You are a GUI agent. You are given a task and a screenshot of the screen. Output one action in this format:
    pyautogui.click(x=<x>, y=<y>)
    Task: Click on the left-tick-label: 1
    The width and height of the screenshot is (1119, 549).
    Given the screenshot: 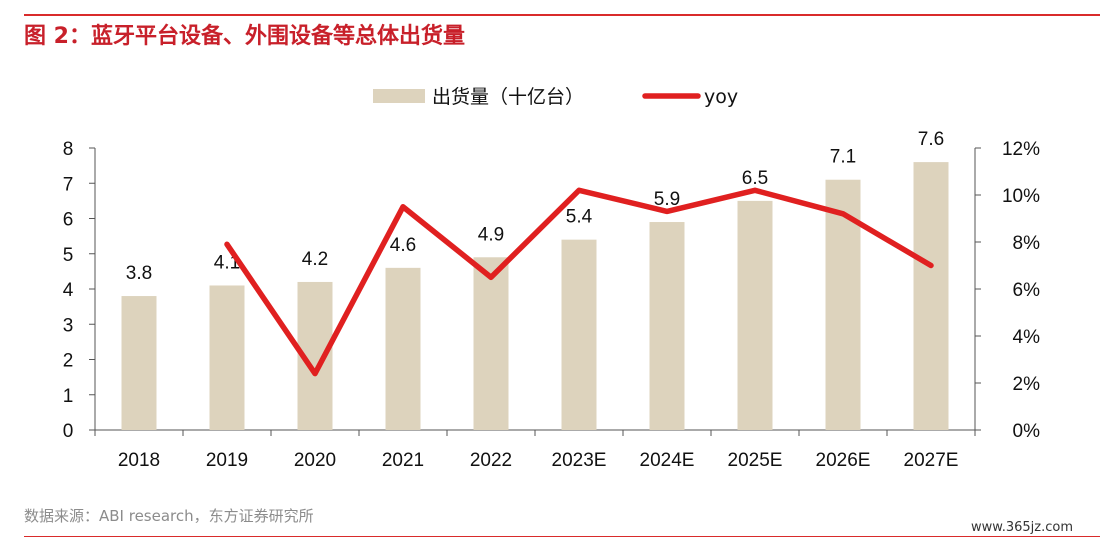 What is the action you would take?
    pyautogui.click(x=68, y=396)
    